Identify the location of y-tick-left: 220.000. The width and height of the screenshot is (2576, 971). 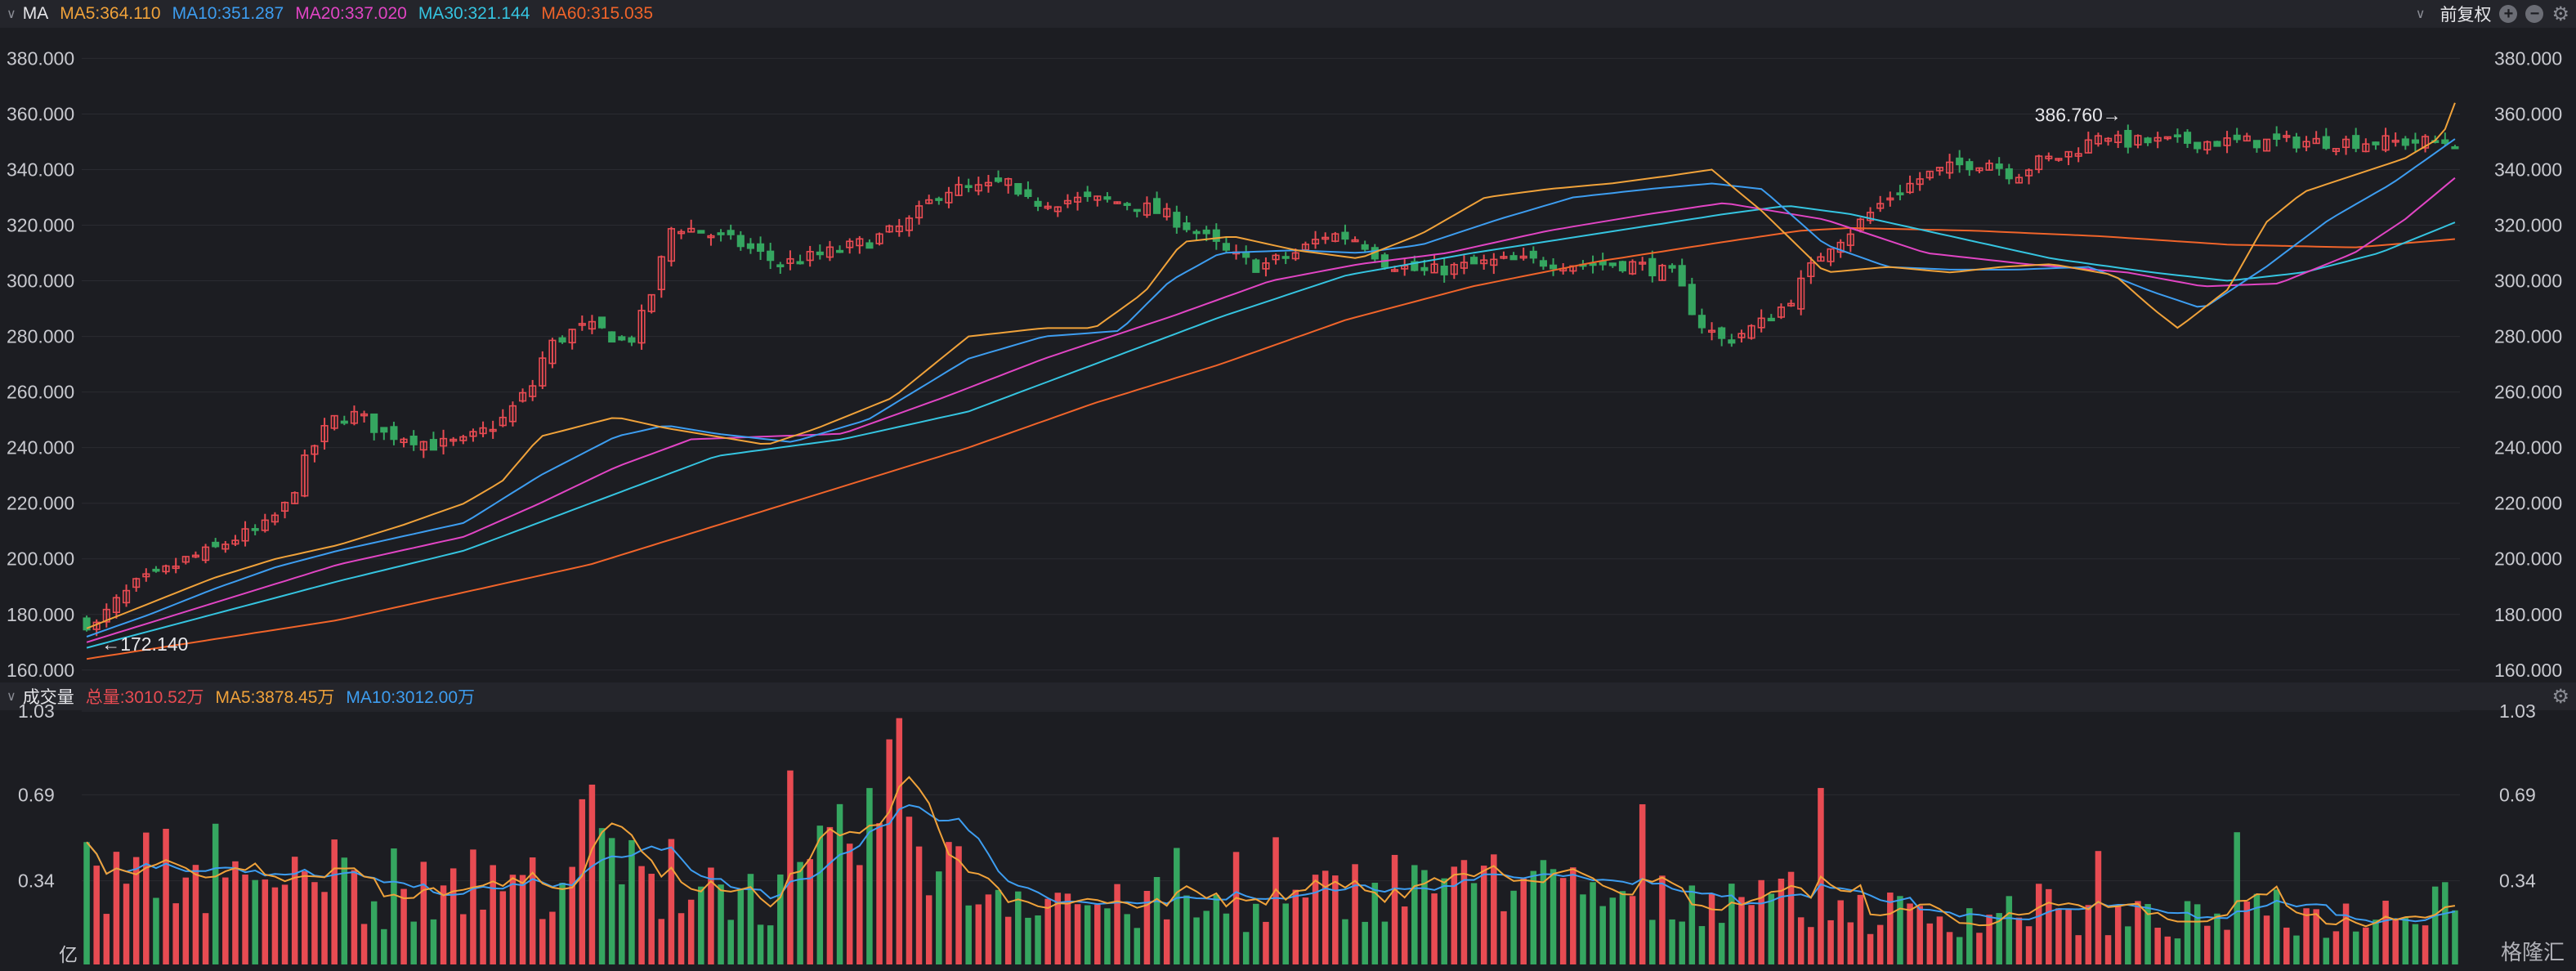
(40, 503).